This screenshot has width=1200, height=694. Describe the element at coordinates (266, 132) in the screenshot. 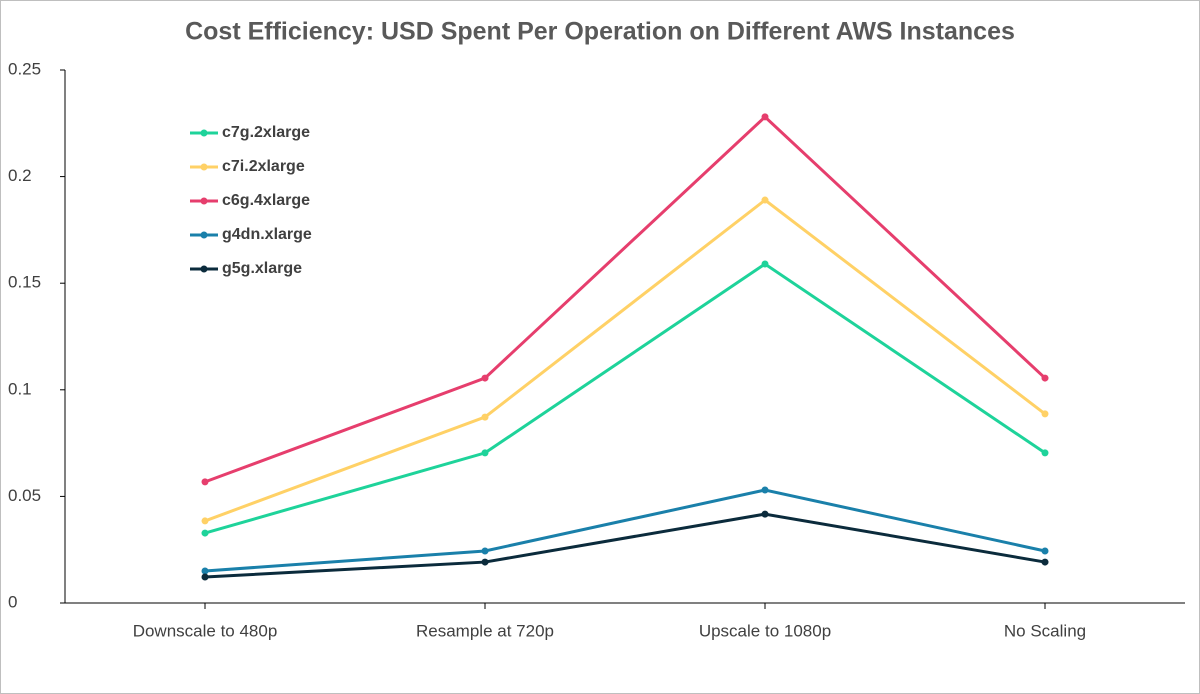

I see `legend-label: c7g.2xlarge` at that location.